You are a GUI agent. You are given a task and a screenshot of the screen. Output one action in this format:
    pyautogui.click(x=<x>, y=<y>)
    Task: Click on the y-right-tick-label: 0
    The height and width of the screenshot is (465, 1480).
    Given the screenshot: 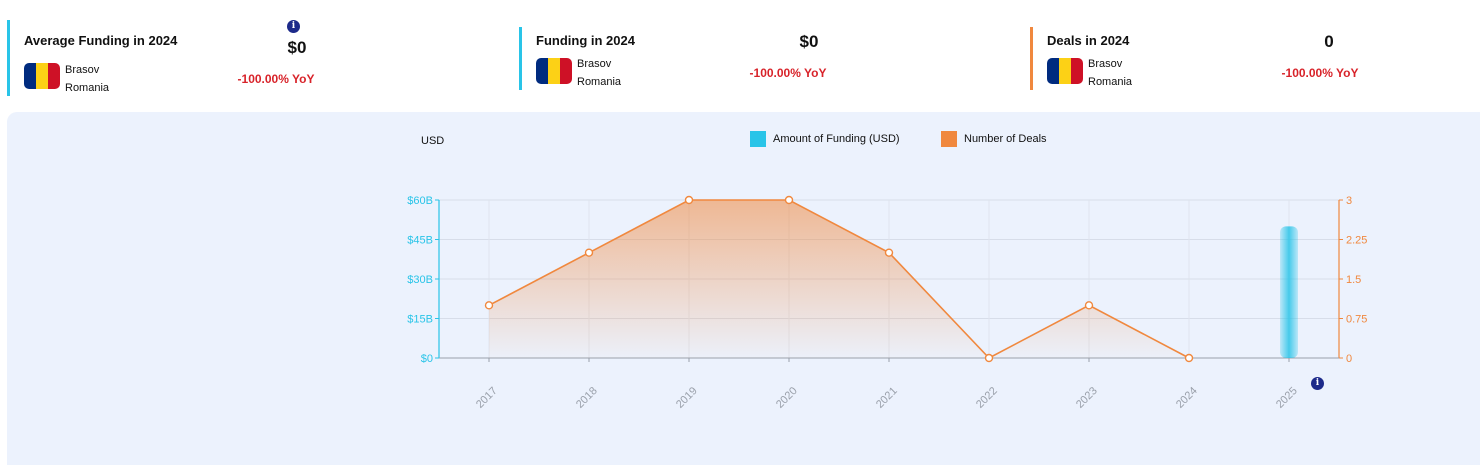 What is the action you would take?
    pyautogui.click(x=1349, y=359)
    